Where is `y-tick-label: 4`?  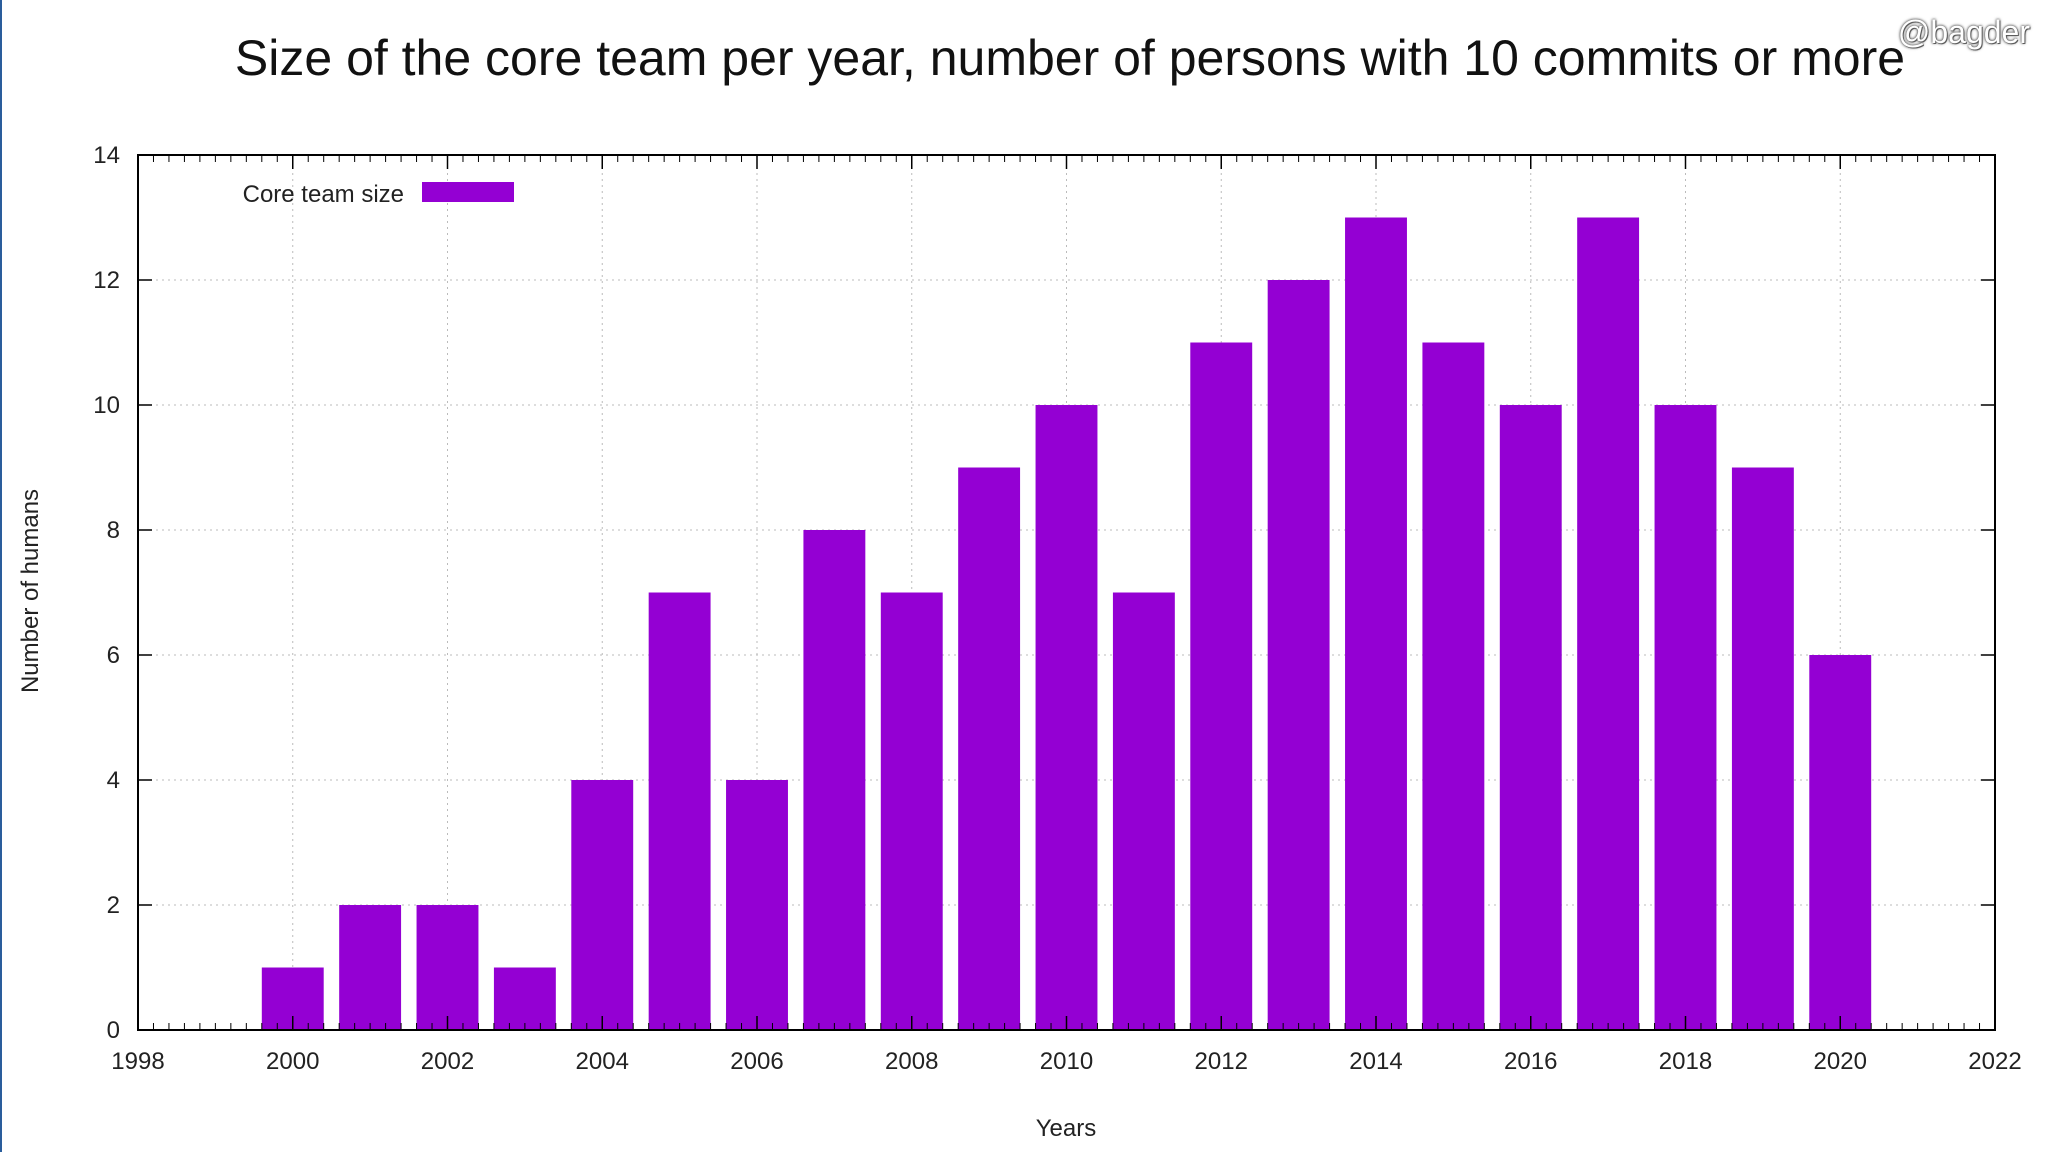
y-tick-label: 4 is located at coordinates (113, 780).